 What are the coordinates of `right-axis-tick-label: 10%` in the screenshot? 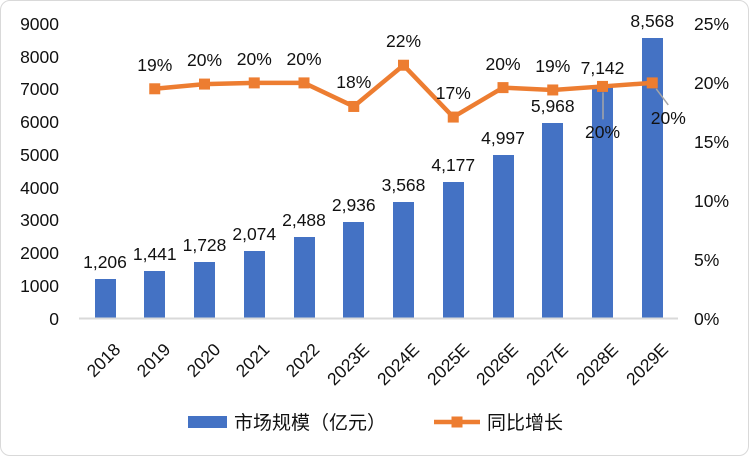 It's located at (712, 200).